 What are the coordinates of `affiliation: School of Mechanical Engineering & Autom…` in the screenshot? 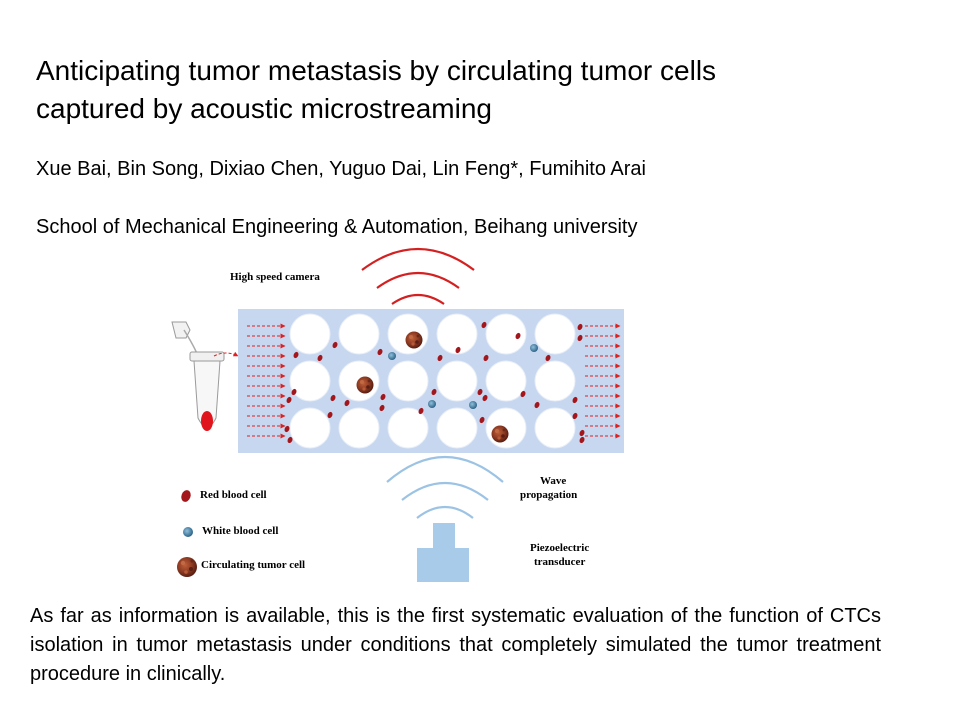 It's located at (337, 227).